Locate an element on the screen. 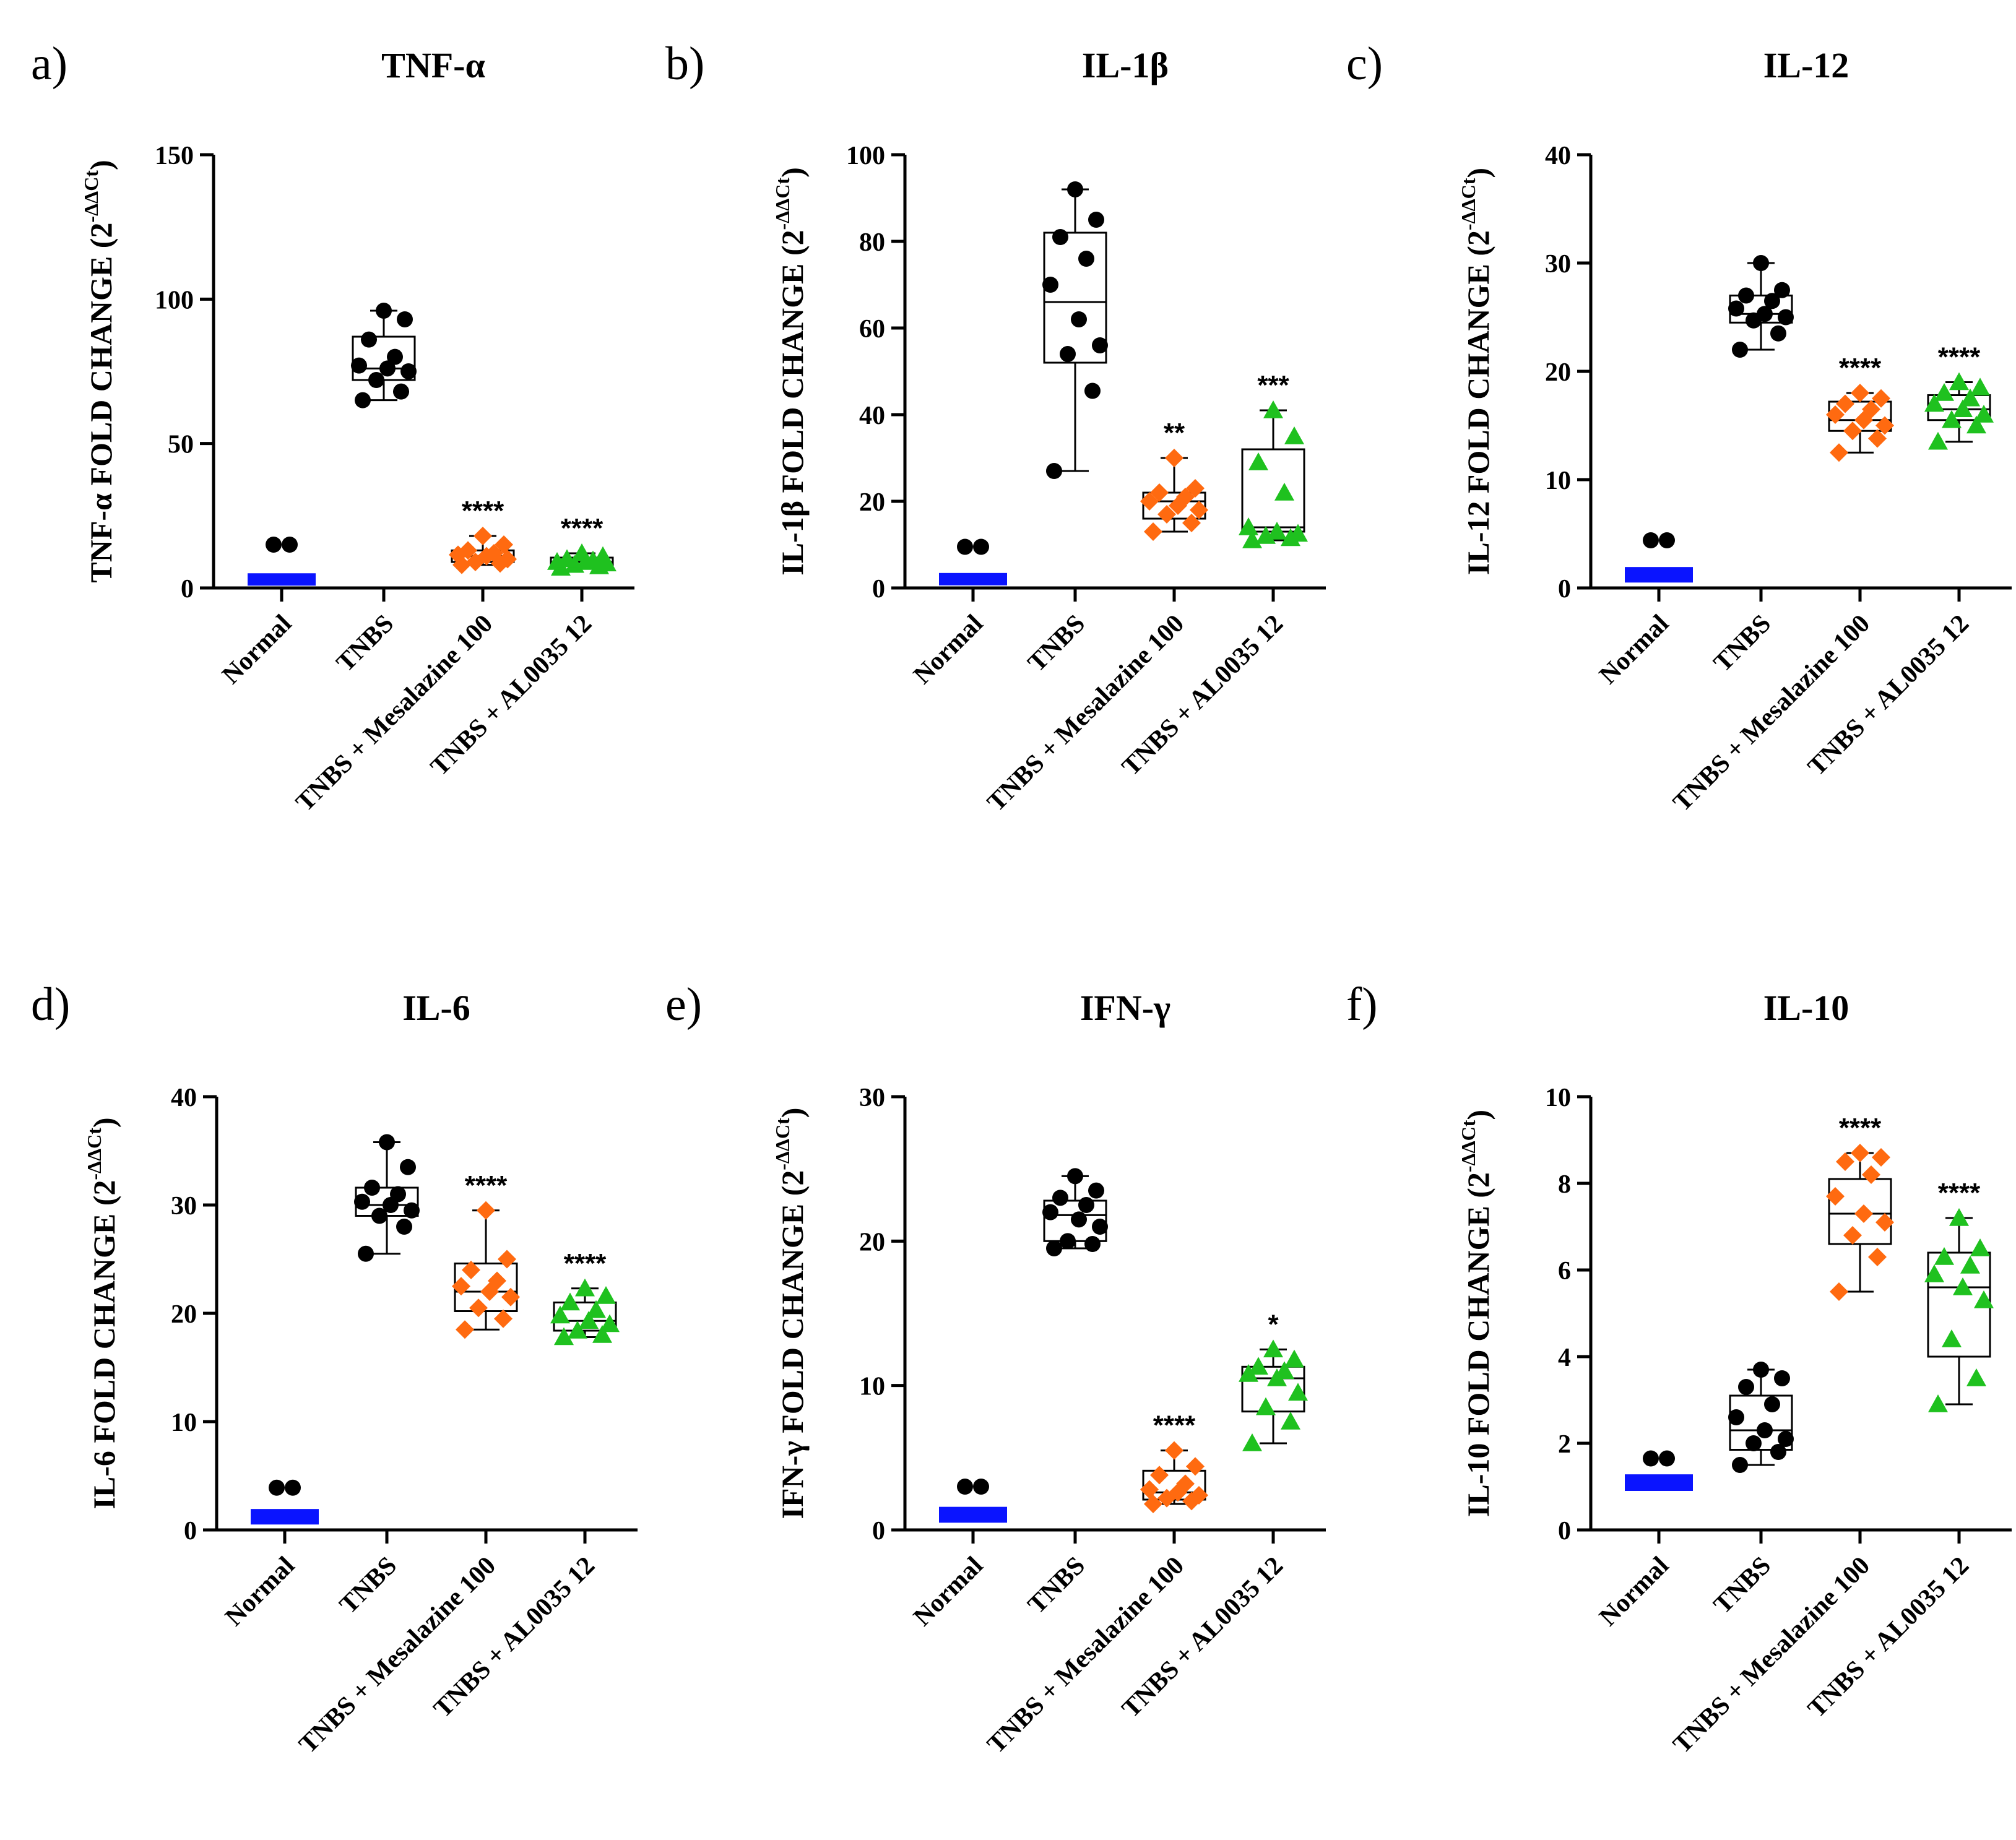  y-tick-label: 80 is located at coordinates (872, 242).